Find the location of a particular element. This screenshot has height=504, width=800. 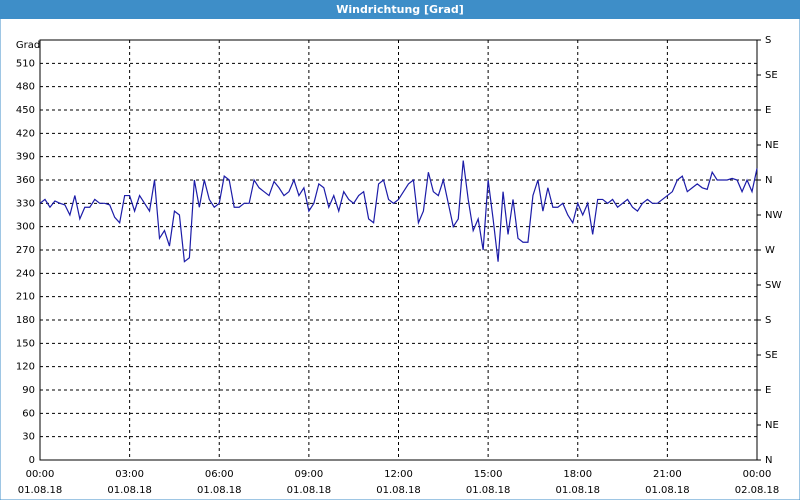

y2-tick-label: SW is located at coordinates (773, 285).